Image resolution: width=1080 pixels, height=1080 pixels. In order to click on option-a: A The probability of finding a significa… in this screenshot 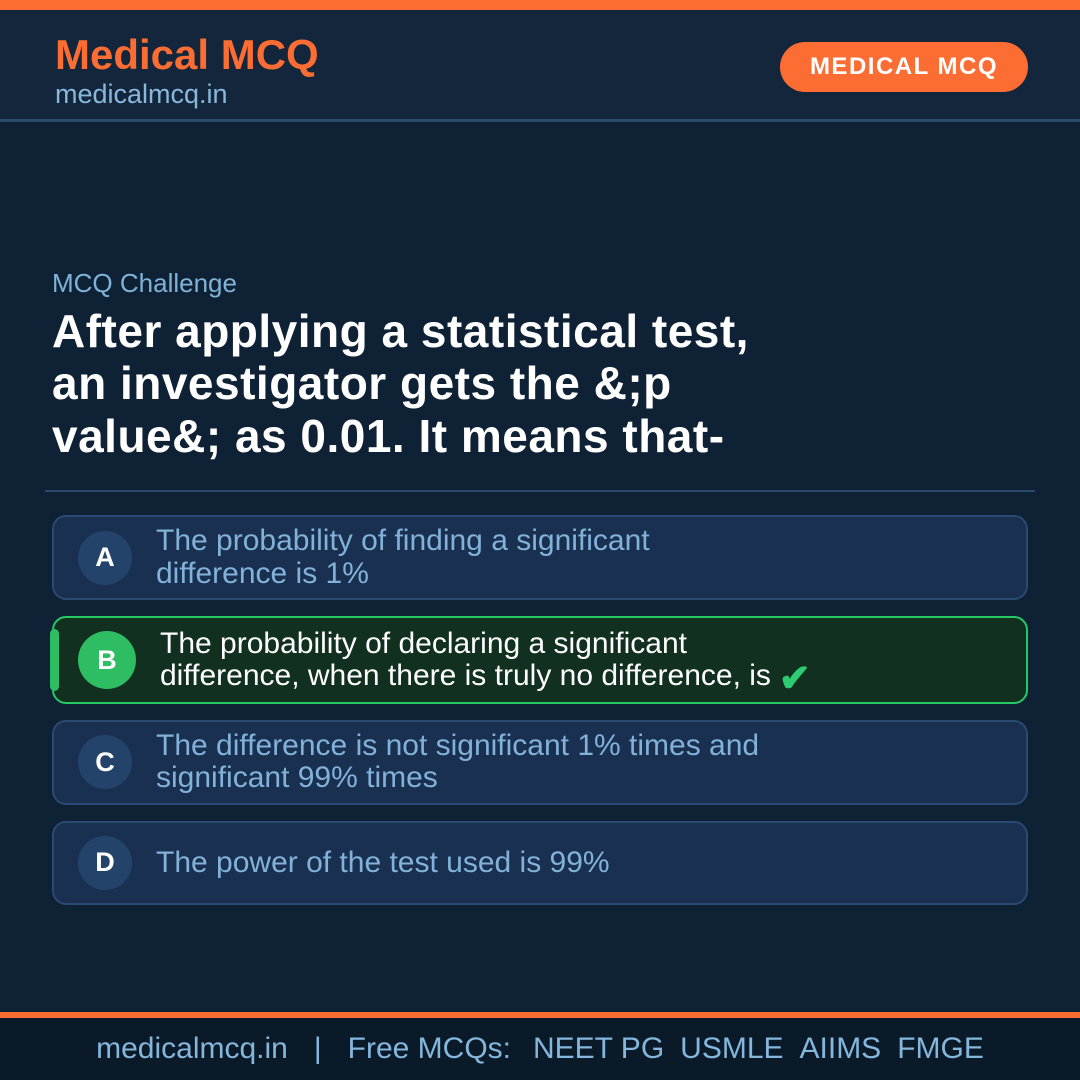, I will do `click(540, 558)`.